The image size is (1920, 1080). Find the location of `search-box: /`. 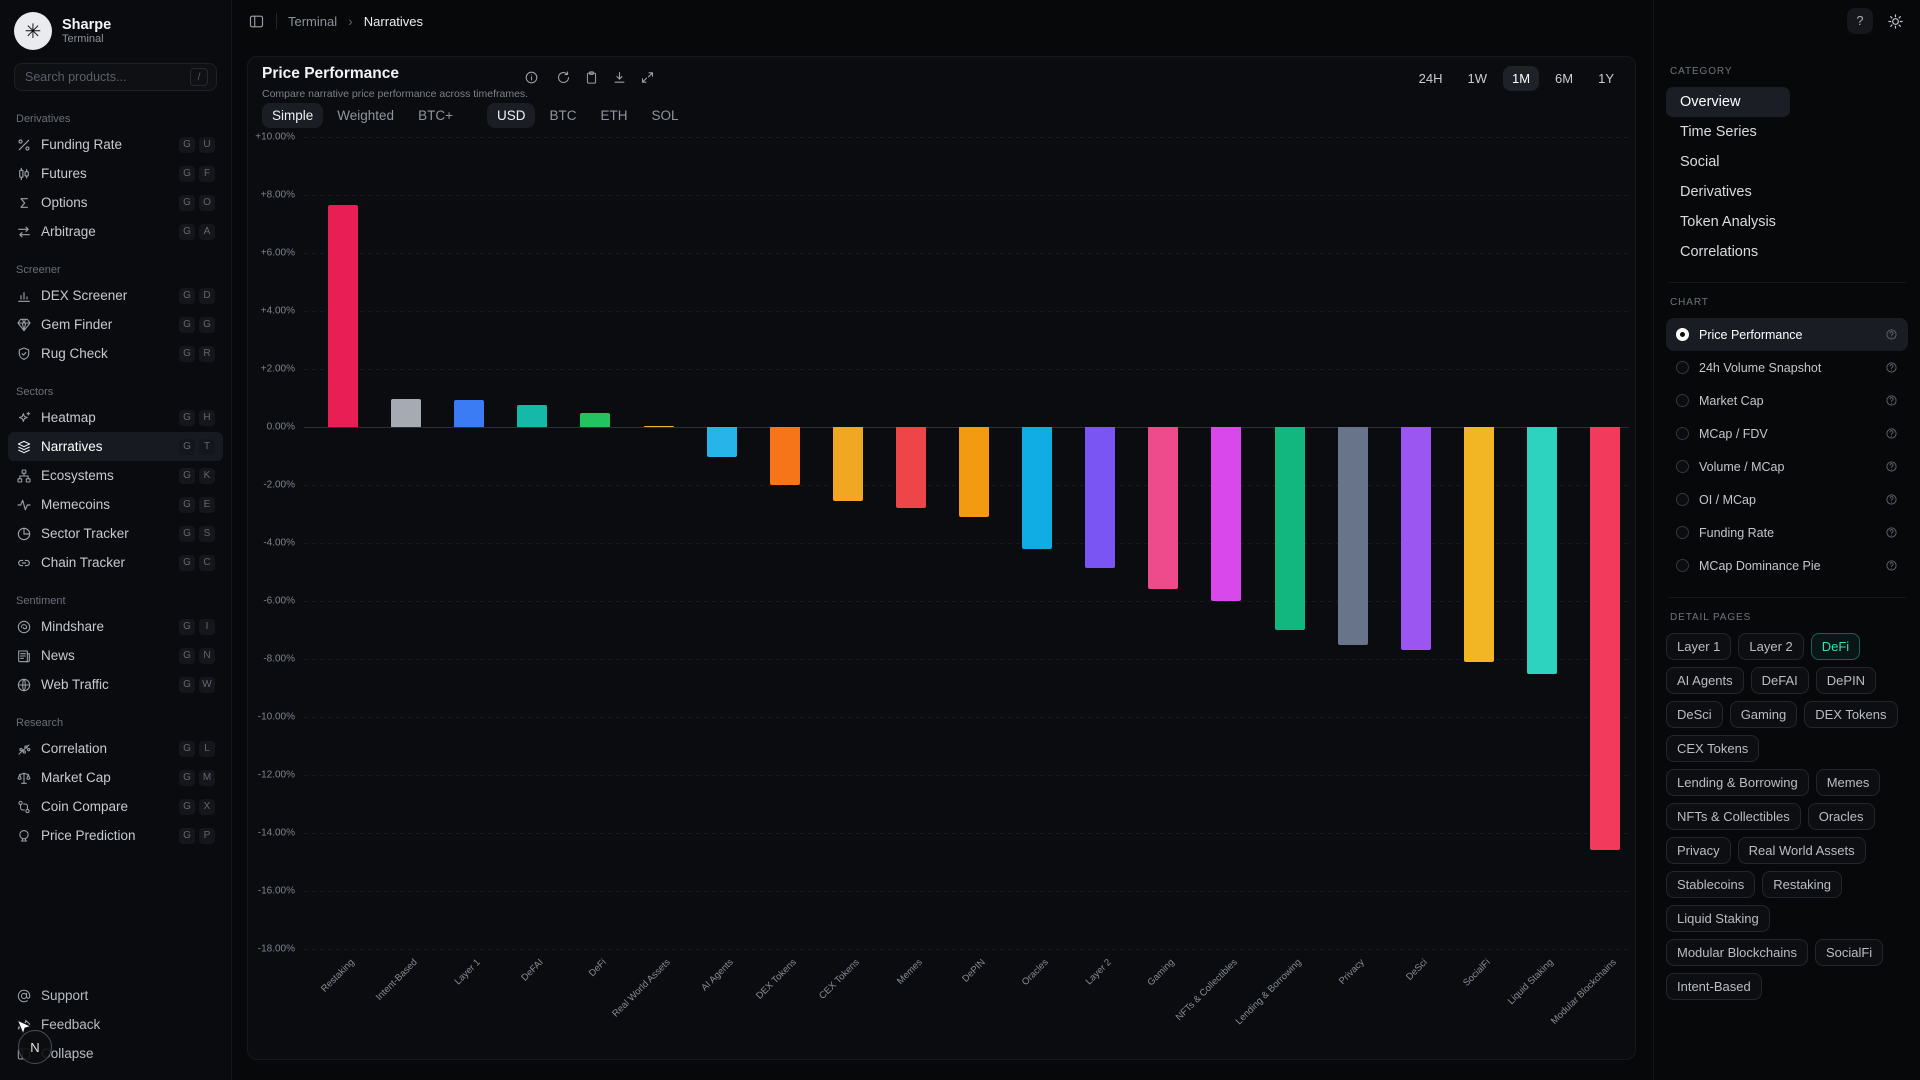

search-box: / is located at coordinates (115, 77).